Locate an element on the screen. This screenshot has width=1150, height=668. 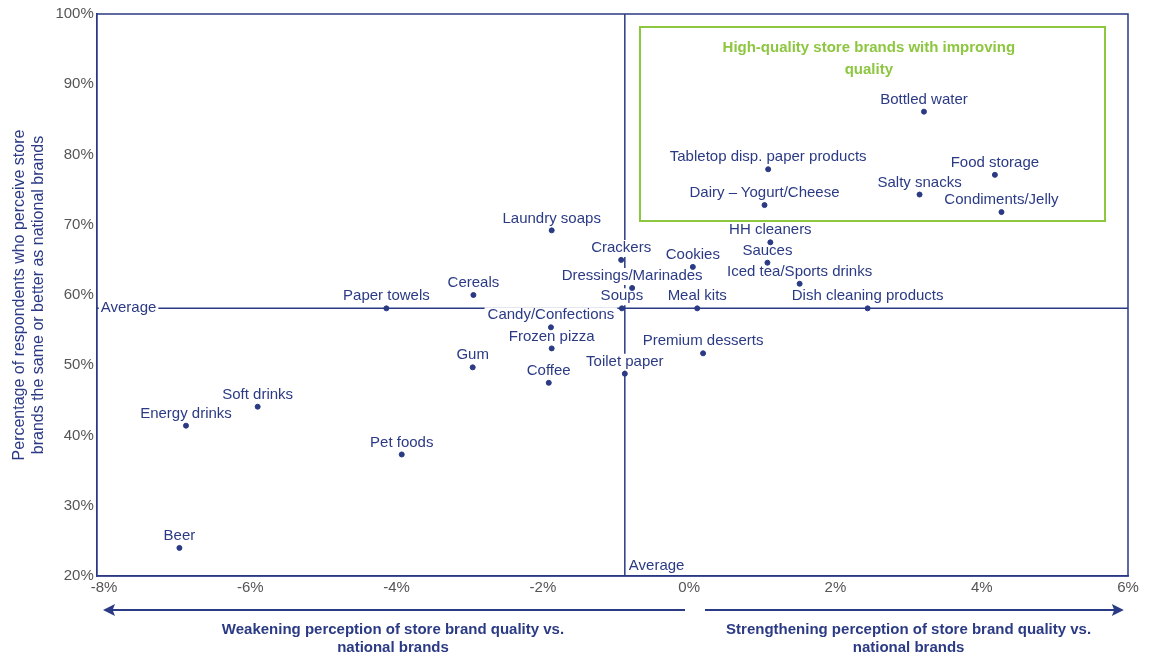
annotation: Cereals is located at coordinates (473, 282).